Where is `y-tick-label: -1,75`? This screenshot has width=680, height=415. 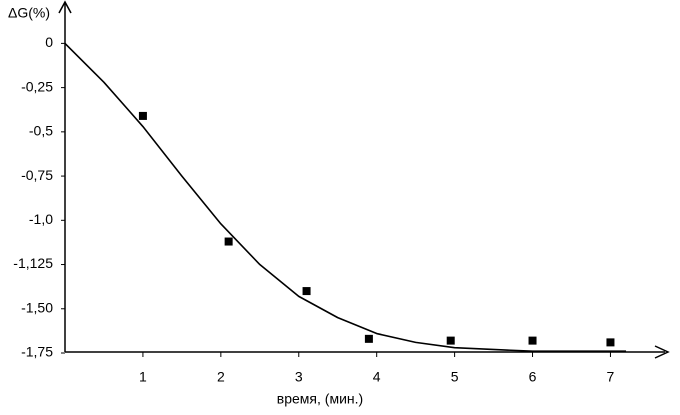 y-tick-label: -1,75 is located at coordinates (37, 352).